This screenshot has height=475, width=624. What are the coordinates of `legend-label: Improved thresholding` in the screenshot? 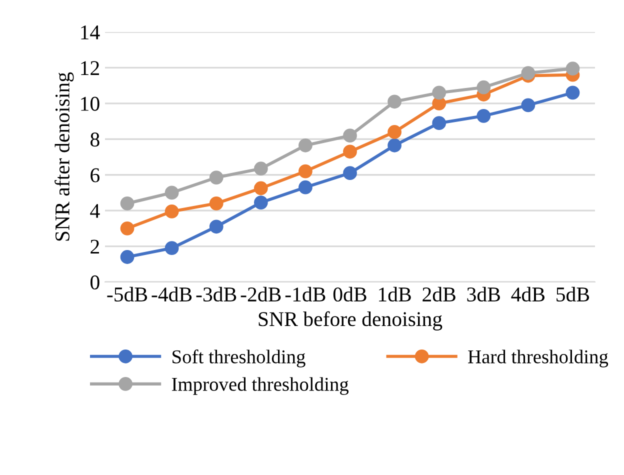 It's located at (260, 386).